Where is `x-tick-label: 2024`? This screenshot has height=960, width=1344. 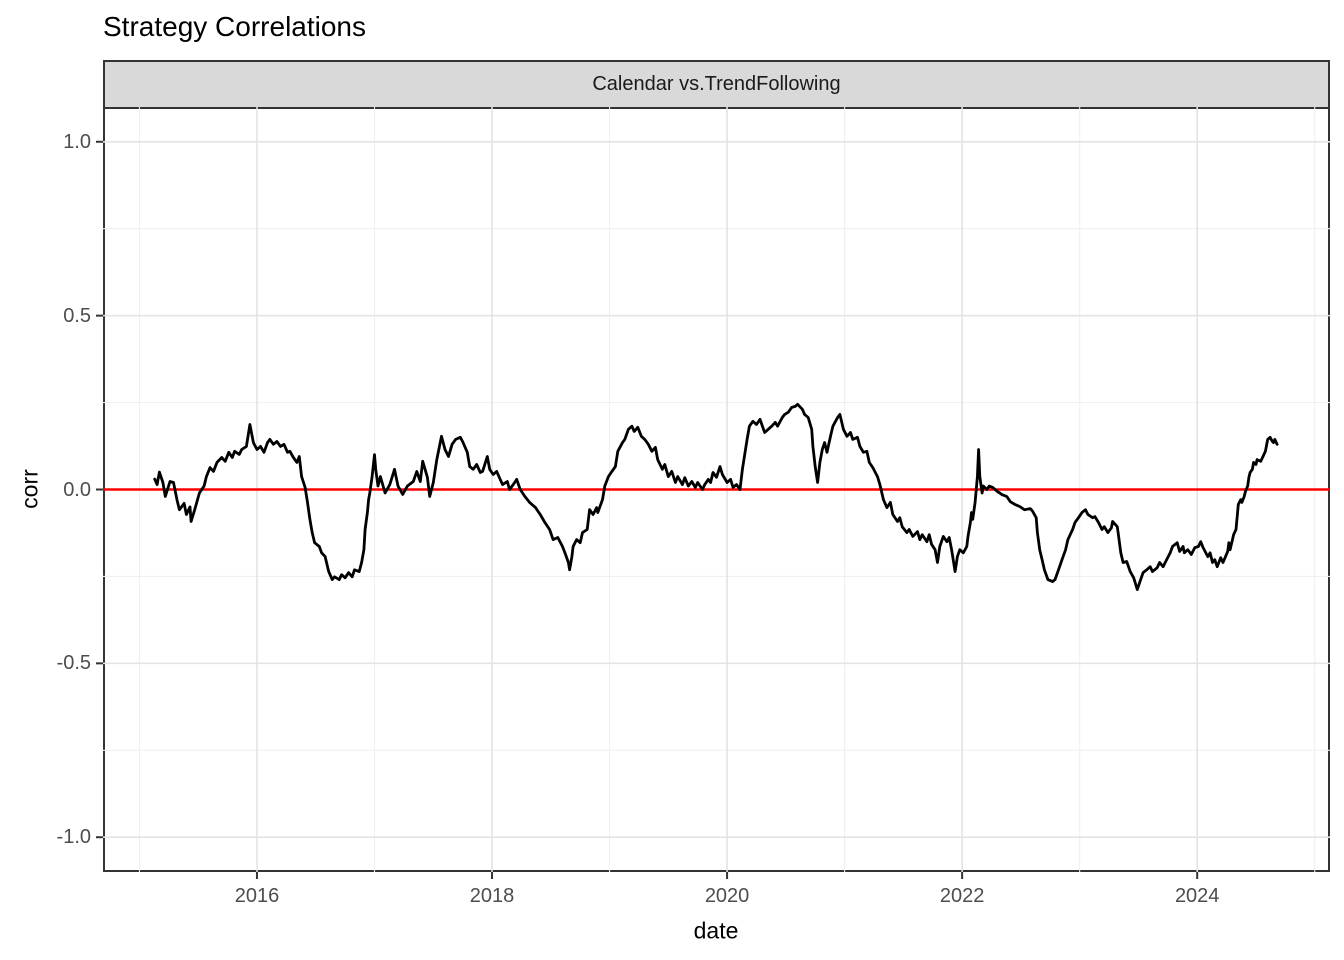
x-tick-label: 2024 is located at coordinates (1197, 896).